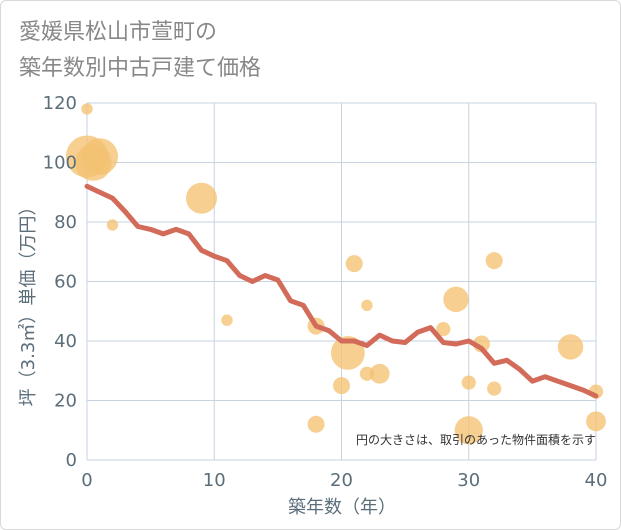  What do you see at coordinates (140, 51) in the screenshot?
I see `chart-title: 愛媛県松山市萱町の 築年数別中古戸建て価格` at bounding box center [140, 51].